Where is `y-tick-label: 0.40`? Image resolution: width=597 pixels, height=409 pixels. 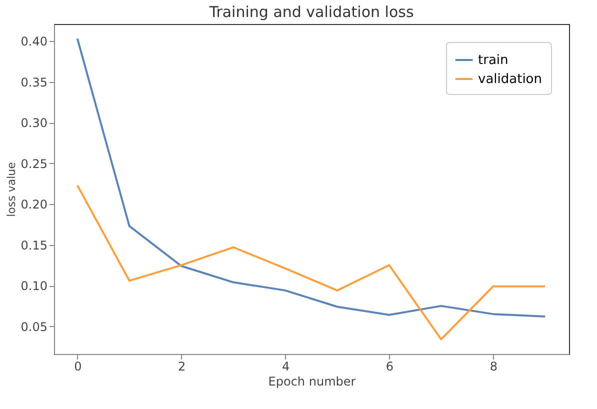
y-tick-label: 0.40 is located at coordinates (34, 41).